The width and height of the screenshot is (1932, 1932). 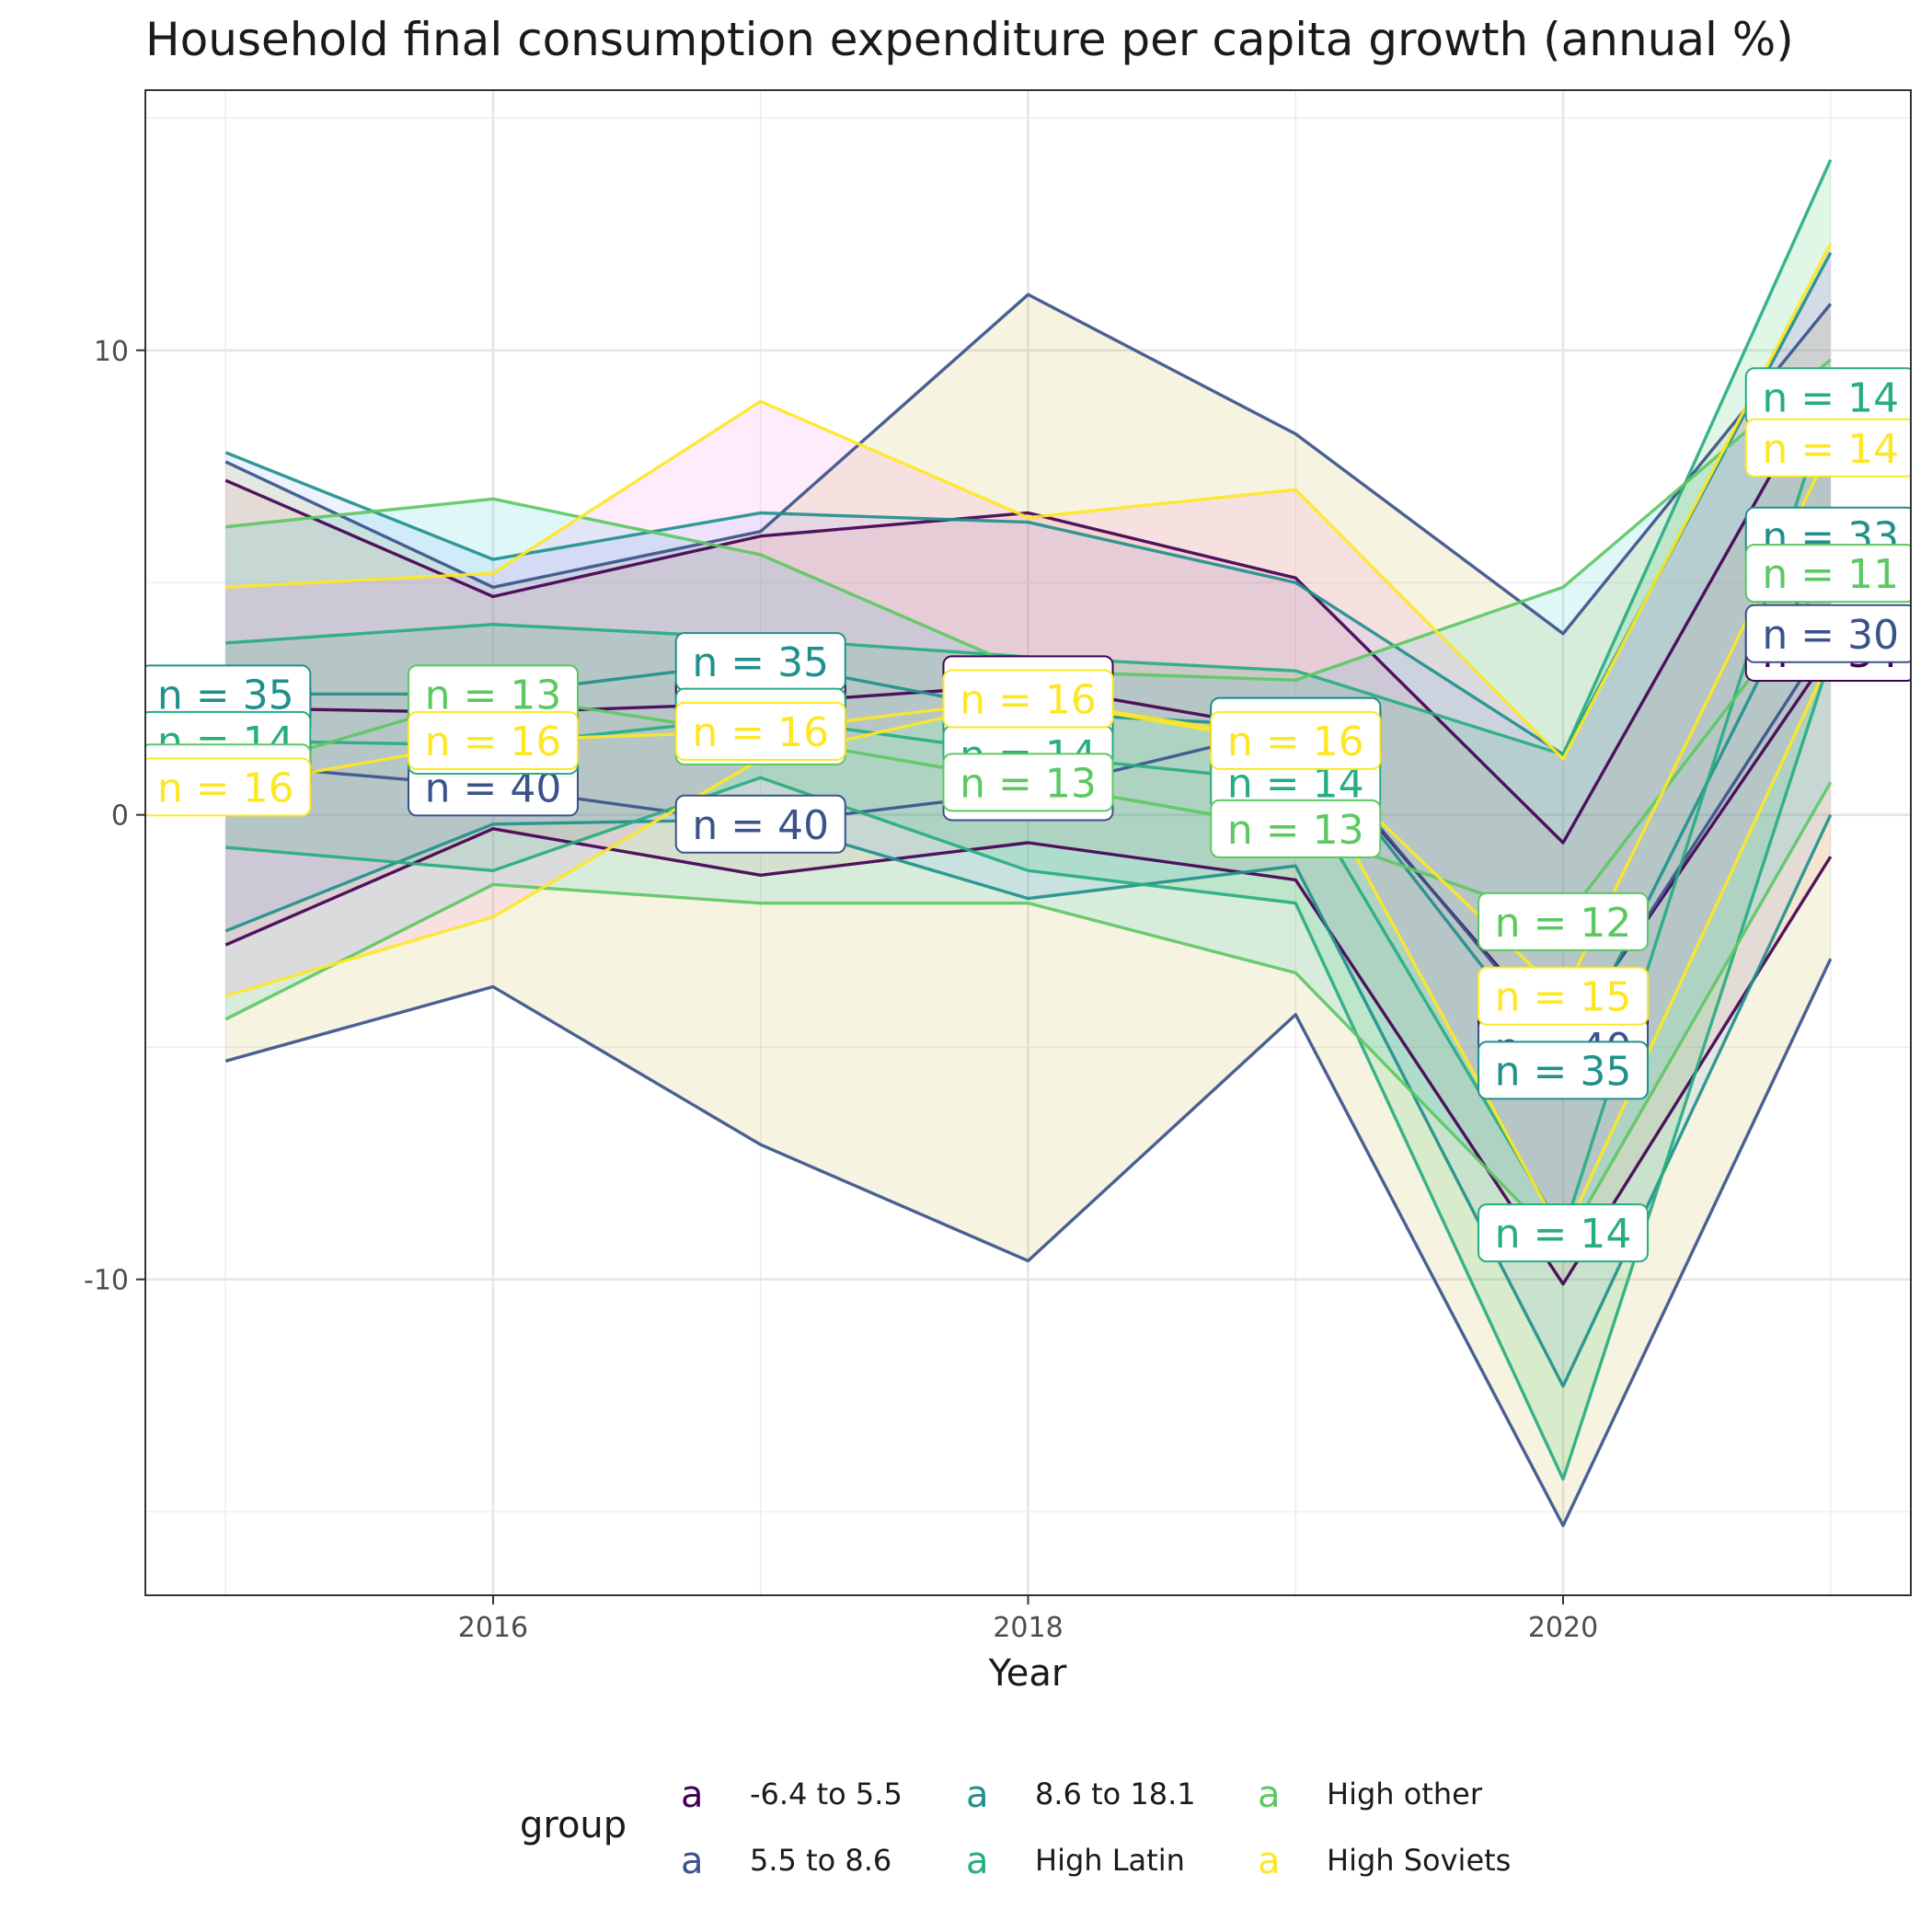 What do you see at coordinates (1405, 1794) in the screenshot?
I see `legend-entry: High other` at bounding box center [1405, 1794].